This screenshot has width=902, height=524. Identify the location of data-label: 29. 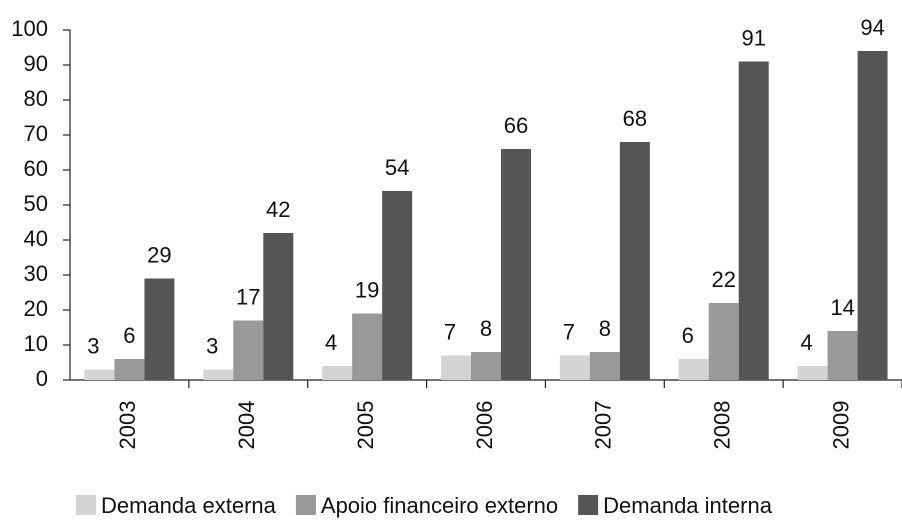
(159, 254).